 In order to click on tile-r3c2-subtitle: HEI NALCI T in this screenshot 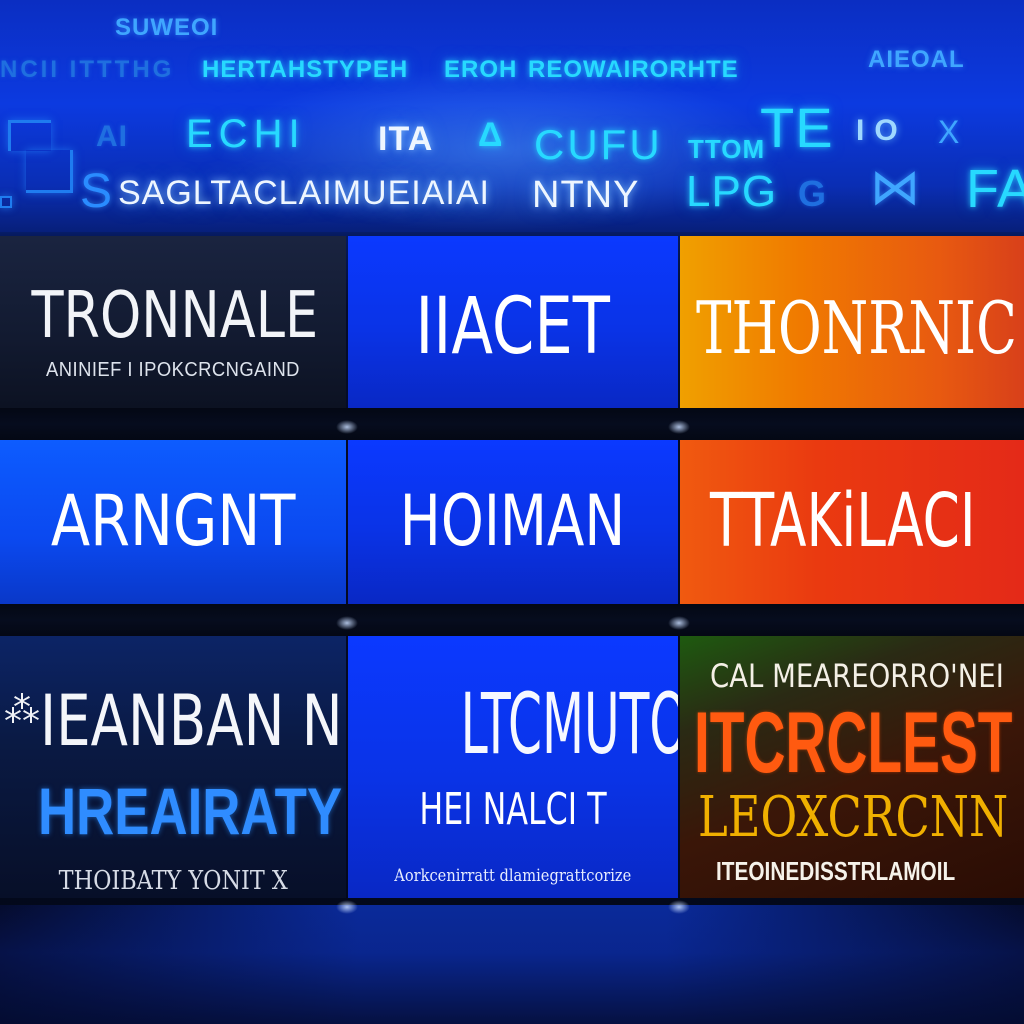, I will do `click(513, 809)`.